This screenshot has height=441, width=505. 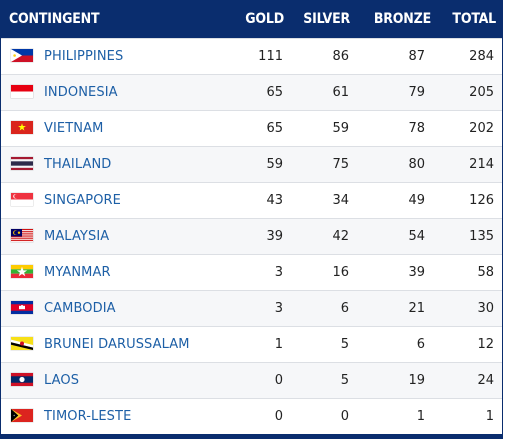 What do you see at coordinates (114, 128) in the screenshot?
I see `country-cell: VIETNAM` at bounding box center [114, 128].